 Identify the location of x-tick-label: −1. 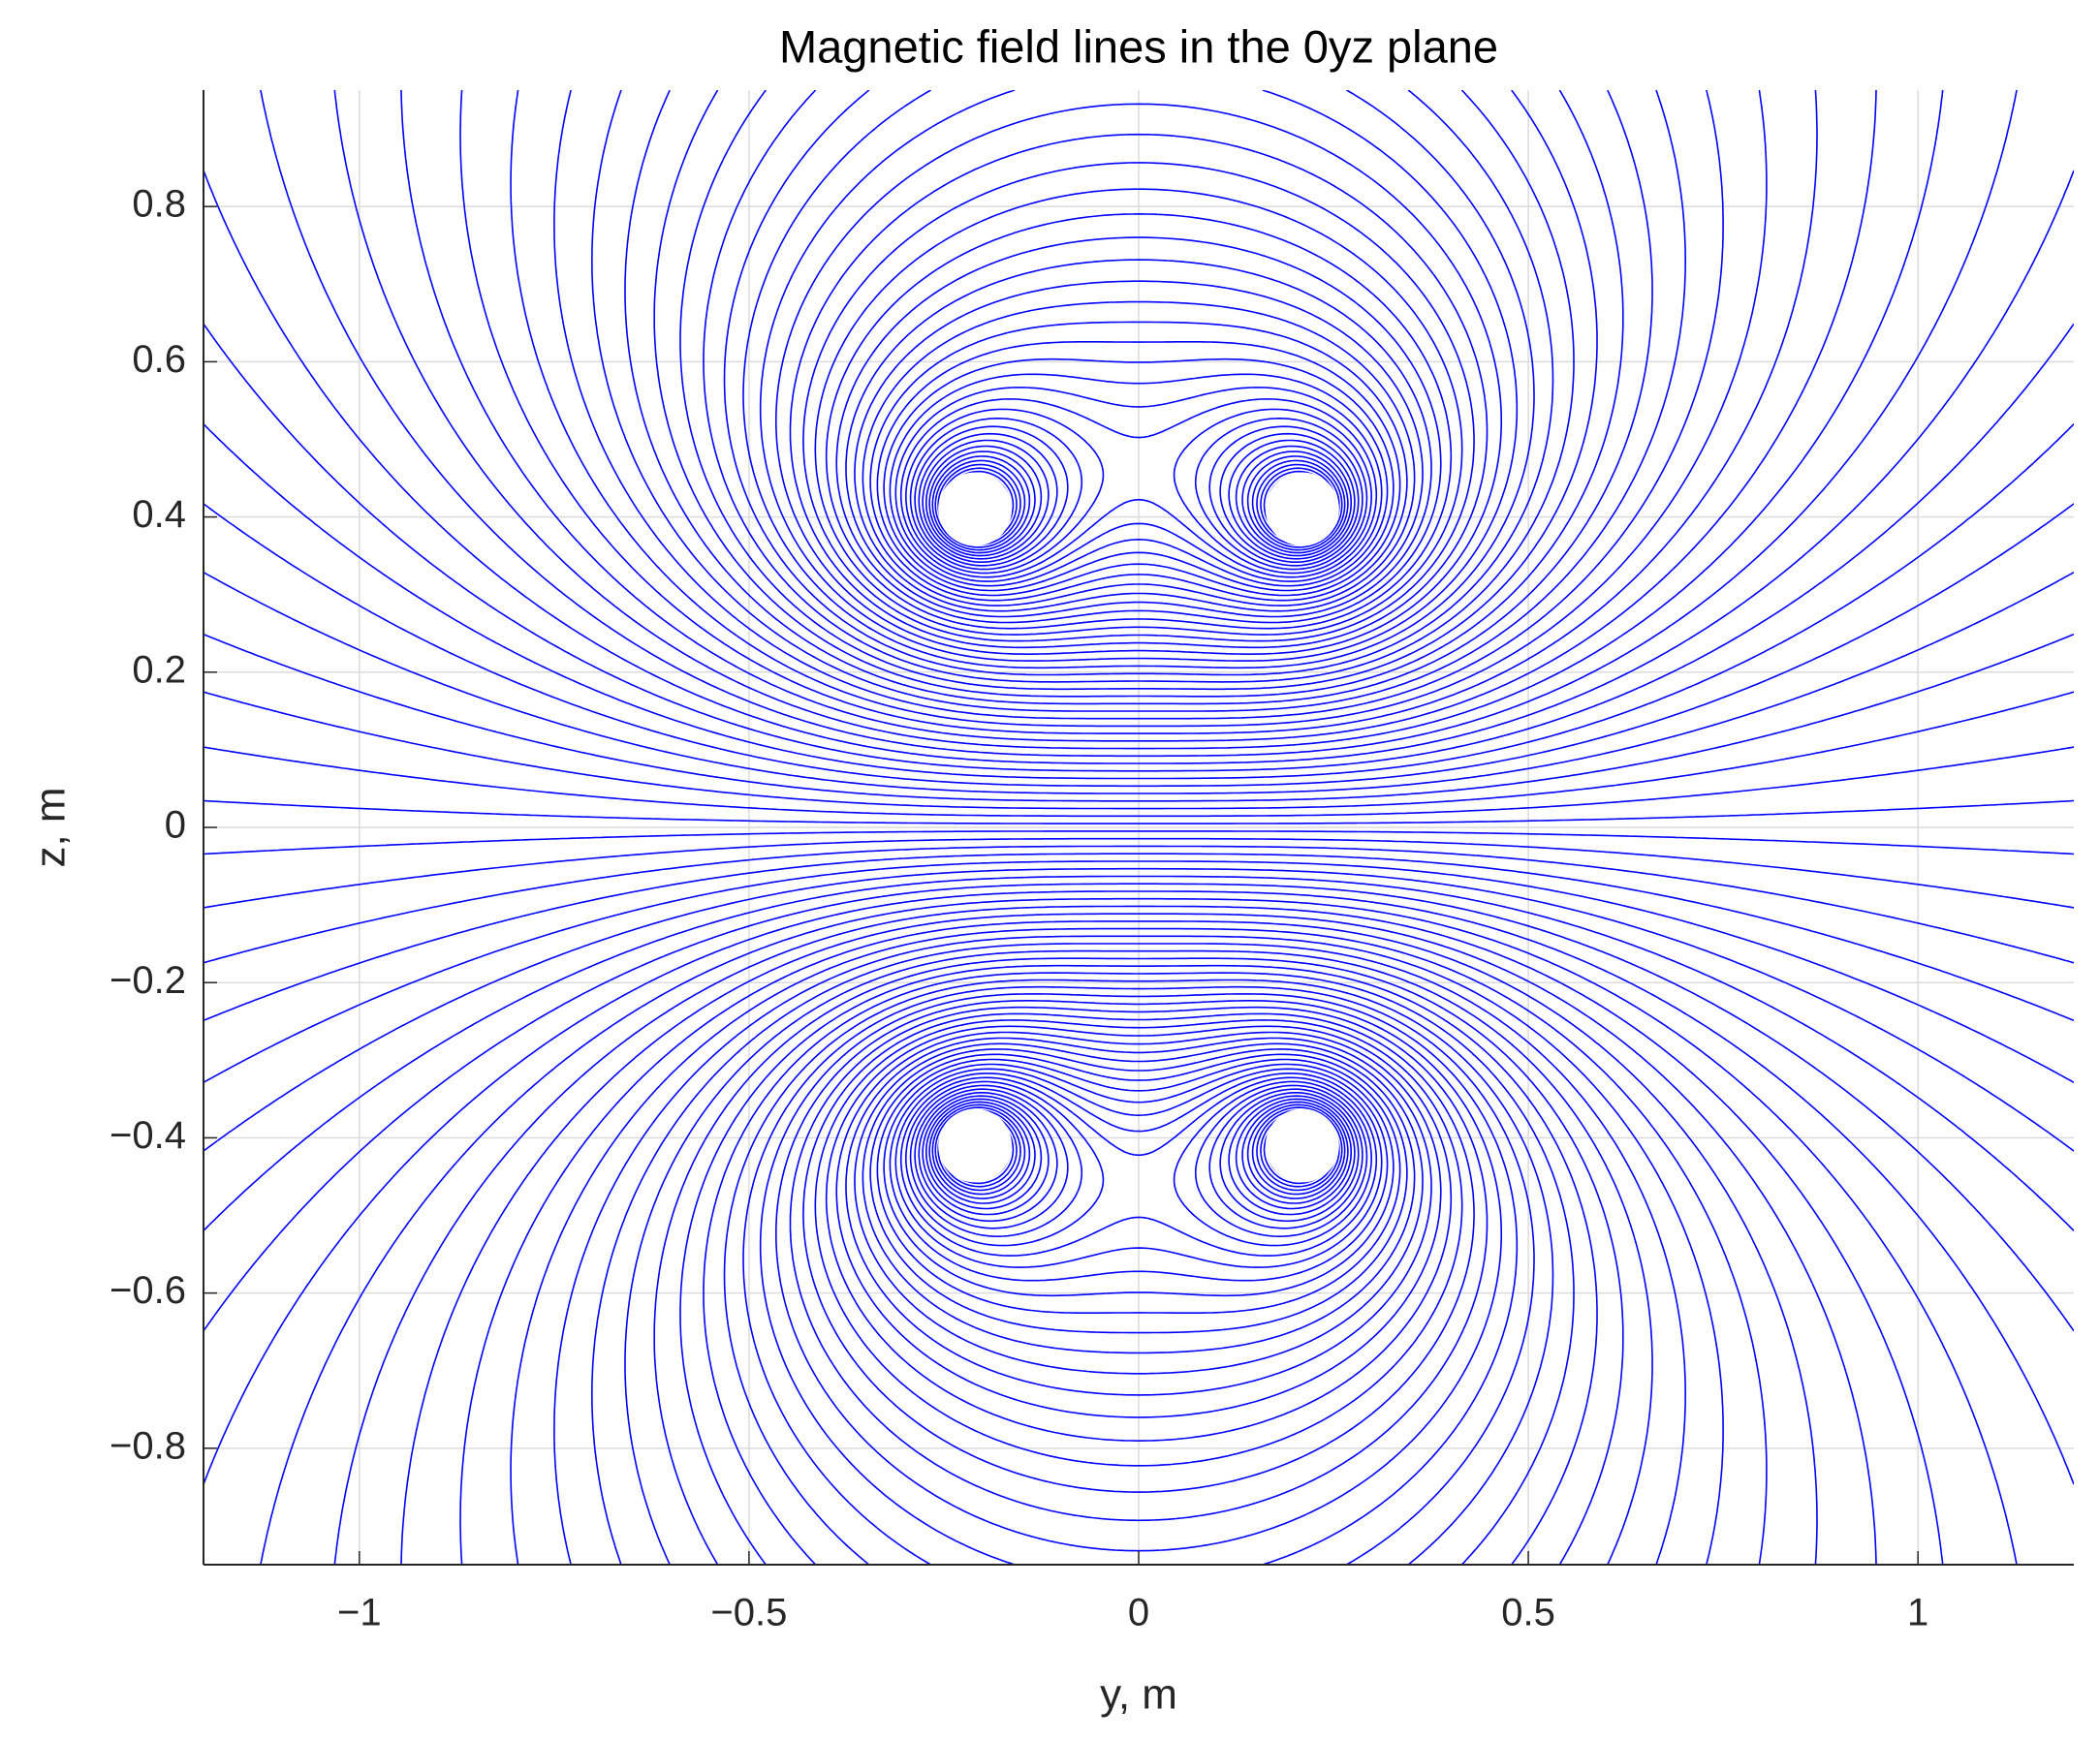
(359, 1613).